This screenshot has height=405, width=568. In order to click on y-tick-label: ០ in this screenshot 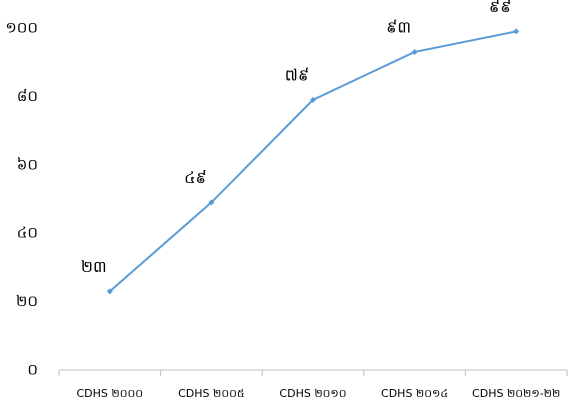, I will do `click(32, 370)`.